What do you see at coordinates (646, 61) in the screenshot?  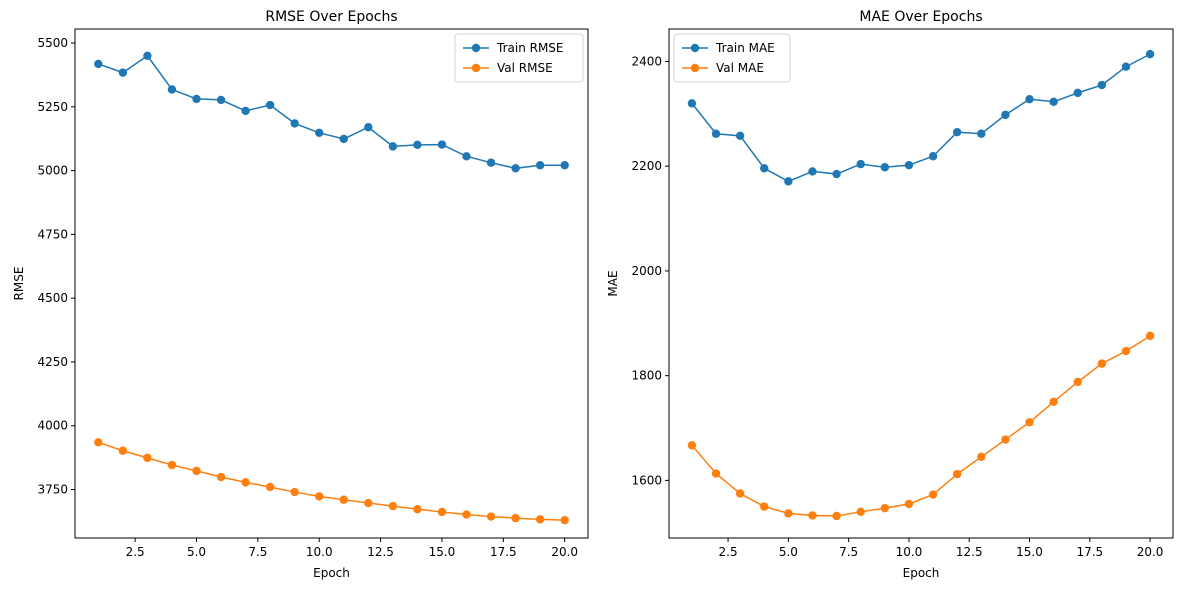 I see `mae-y-tick-label: 2400` at bounding box center [646, 61].